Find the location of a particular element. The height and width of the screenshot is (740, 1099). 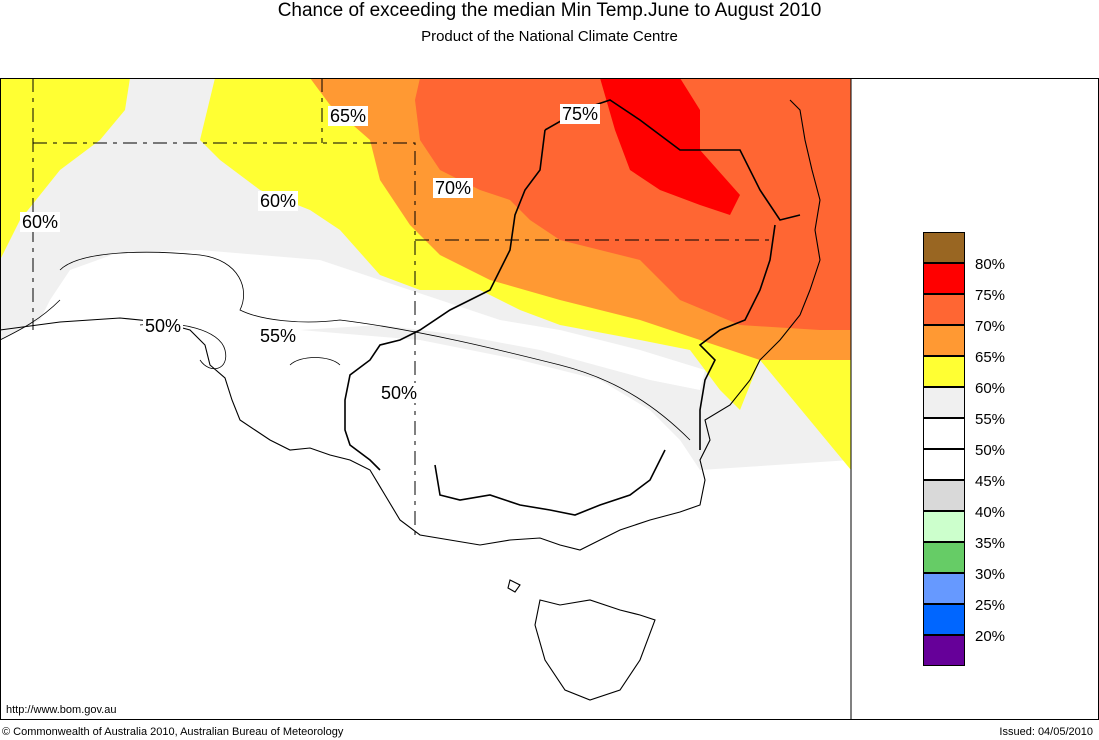

legend-label: 35% is located at coordinates (990, 543).